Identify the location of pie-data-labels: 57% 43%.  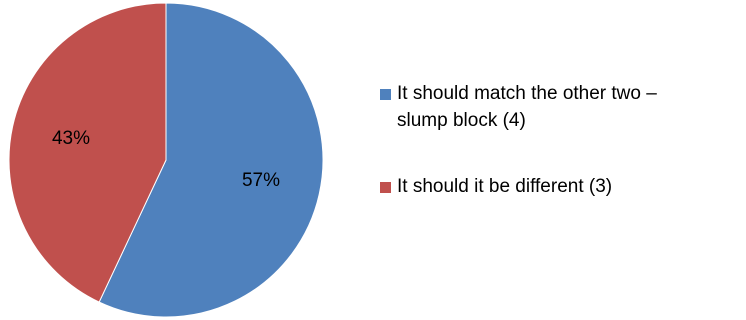
(166, 159).